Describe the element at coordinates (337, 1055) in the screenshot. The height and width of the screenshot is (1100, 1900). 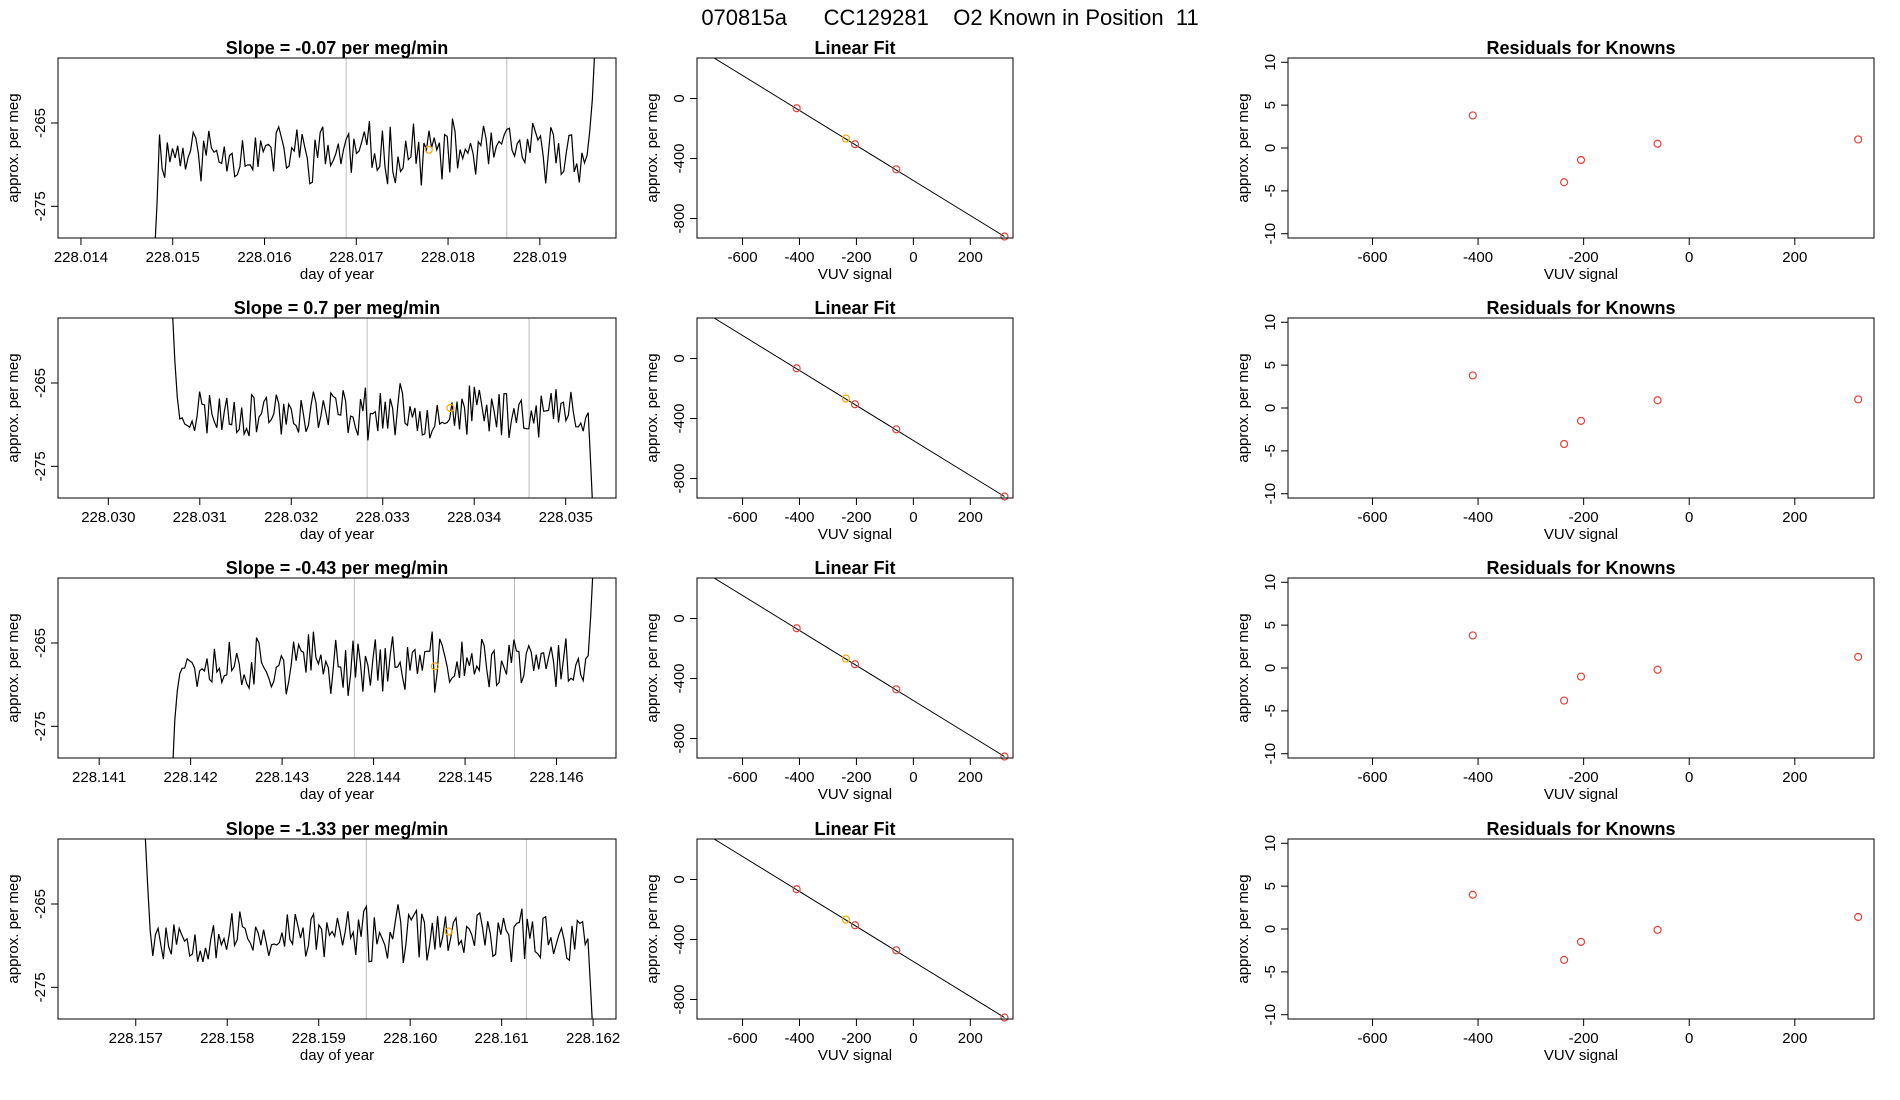
I see `timeseries-x-axis-label: day of year` at that location.